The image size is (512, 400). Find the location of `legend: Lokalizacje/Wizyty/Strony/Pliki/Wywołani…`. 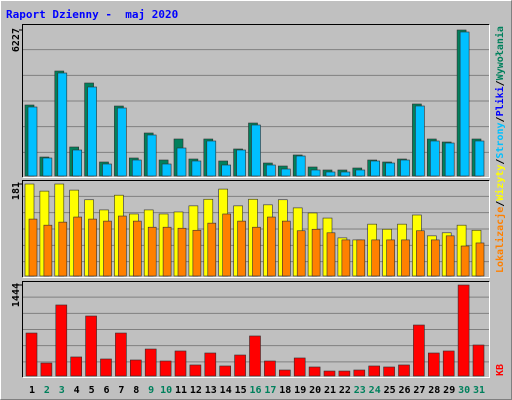

legend: Lokalizacje/Wizyty/Strony/Pliki/Wywołani… is located at coordinates (500, 149).